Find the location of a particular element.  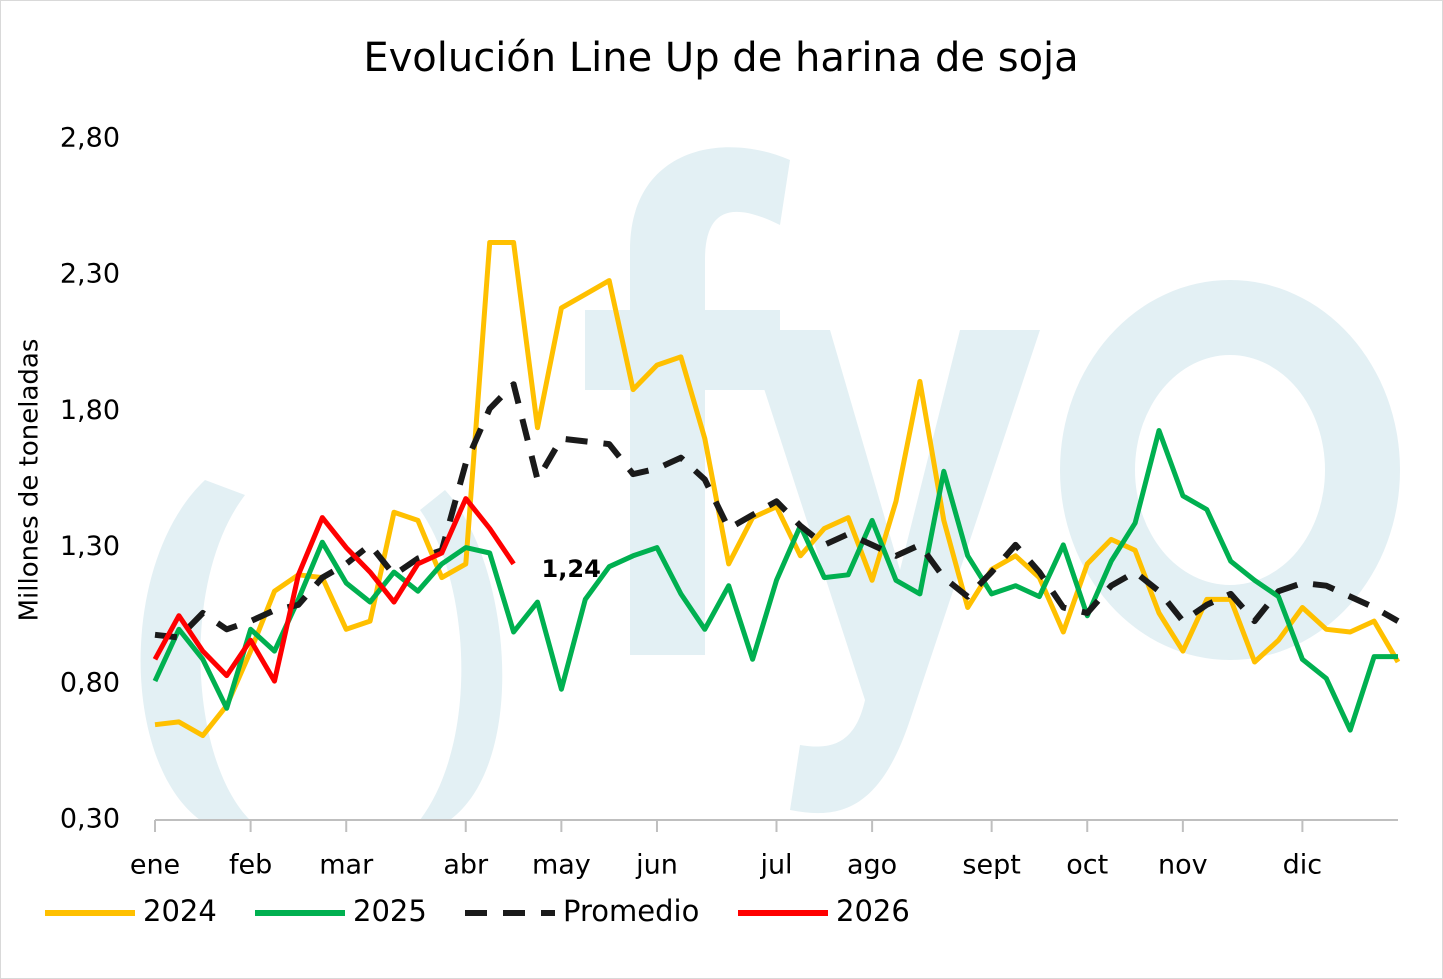

x-tick-label: jun is located at coordinates (656, 865).